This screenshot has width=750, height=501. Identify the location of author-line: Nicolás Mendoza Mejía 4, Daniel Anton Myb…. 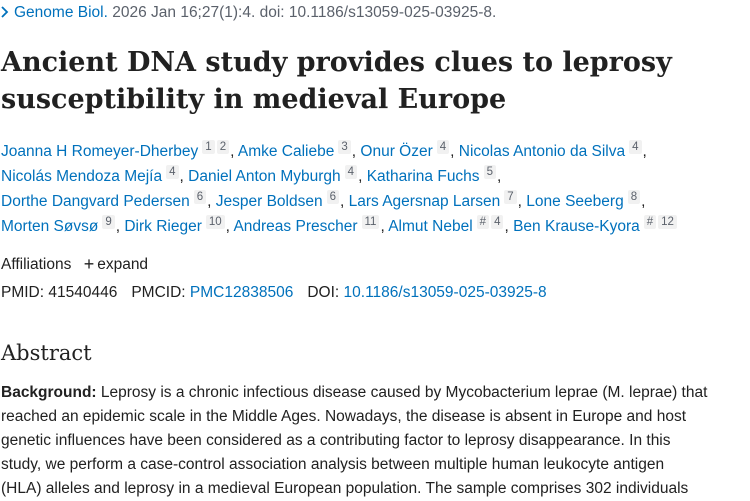
(373, 176).